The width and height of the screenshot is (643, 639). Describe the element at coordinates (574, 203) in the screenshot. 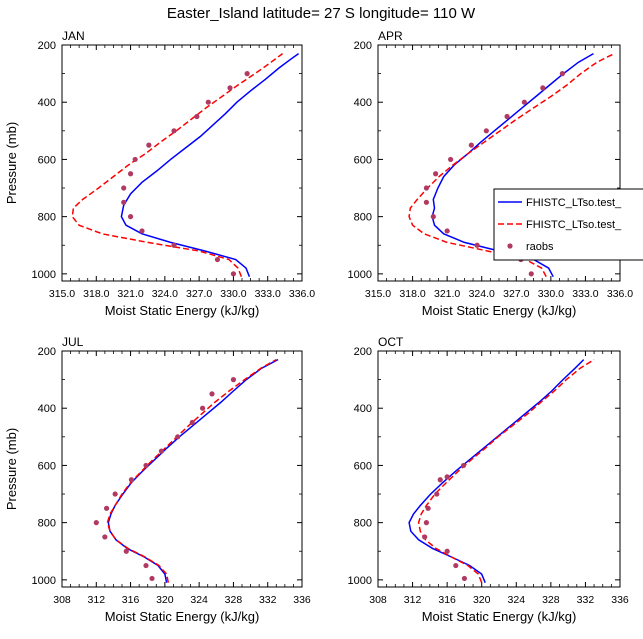

I see `legend-label: FHISTC_LTso.test_` at that location.